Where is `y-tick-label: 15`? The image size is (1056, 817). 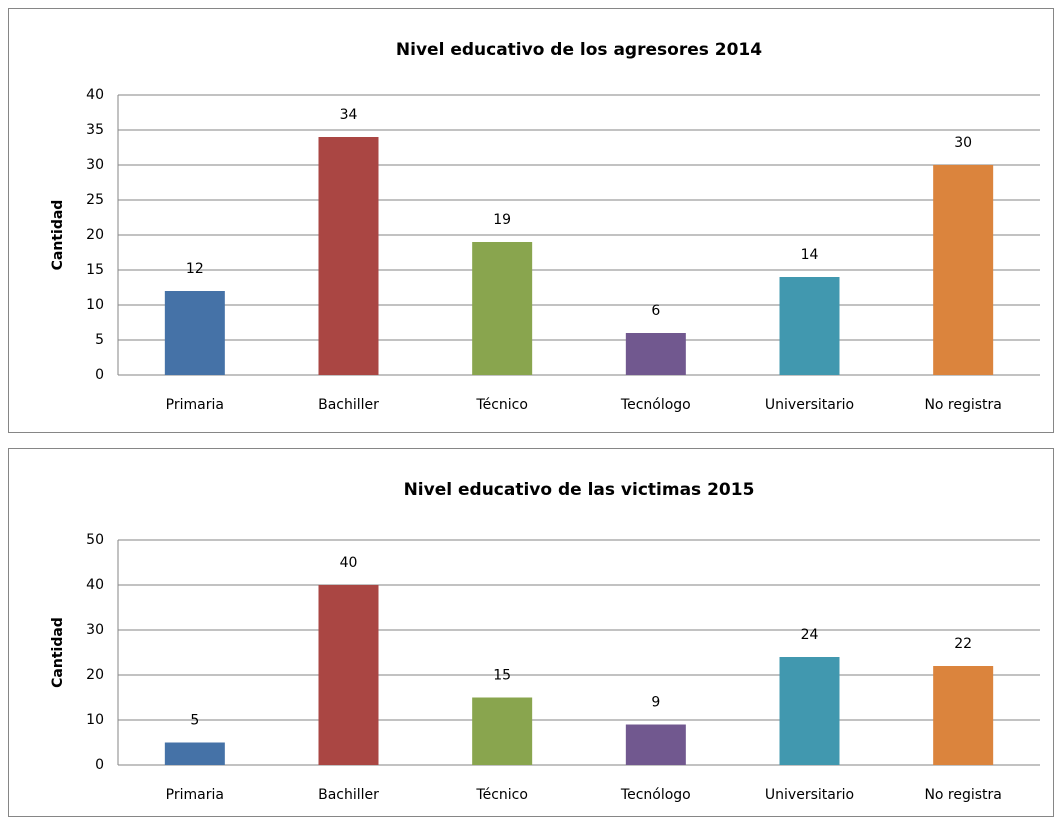 y-tick-label: 15 is located at coordinates (95, 270).